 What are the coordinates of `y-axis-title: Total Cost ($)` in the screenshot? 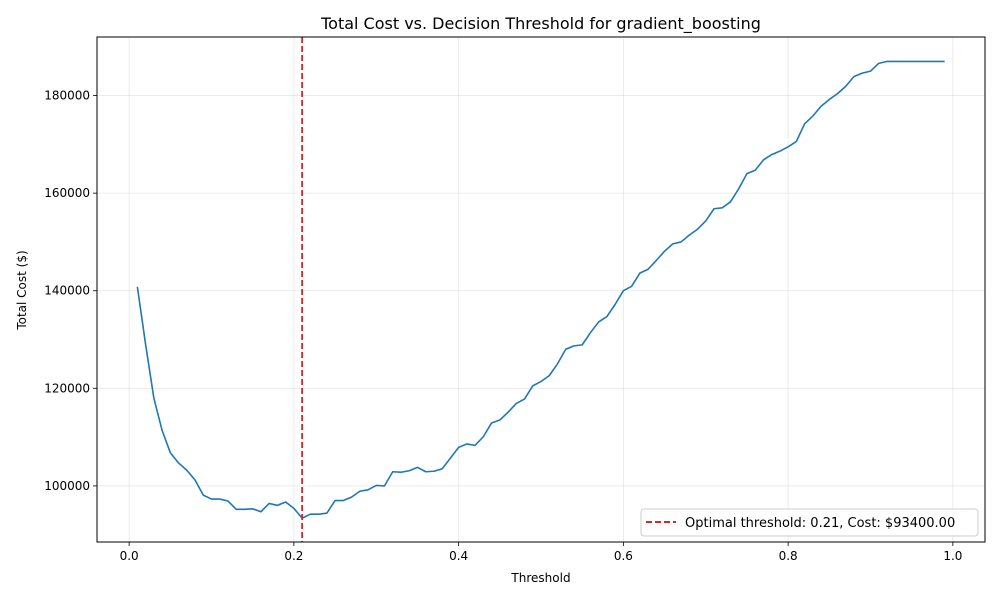 It's located at (22, 290).